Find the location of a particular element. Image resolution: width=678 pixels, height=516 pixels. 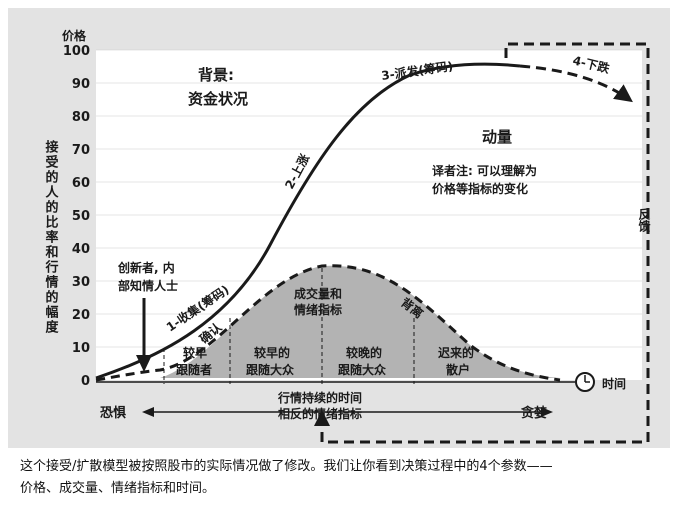

y-tick: 20 is located at coordinates (81, 315).